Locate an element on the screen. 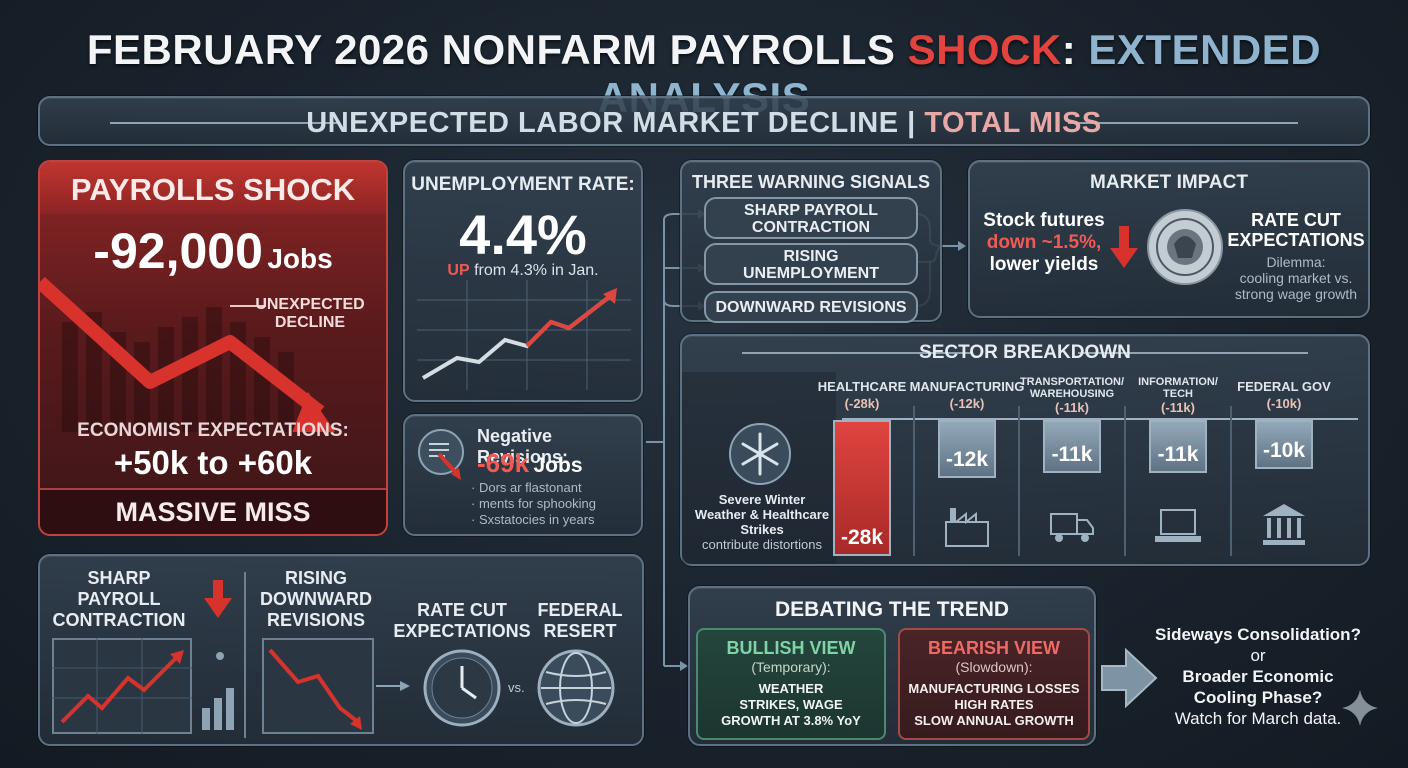 This screenshot has height=768, width=1408. sector-value: (-12k) is located at coordinates (967, 403).